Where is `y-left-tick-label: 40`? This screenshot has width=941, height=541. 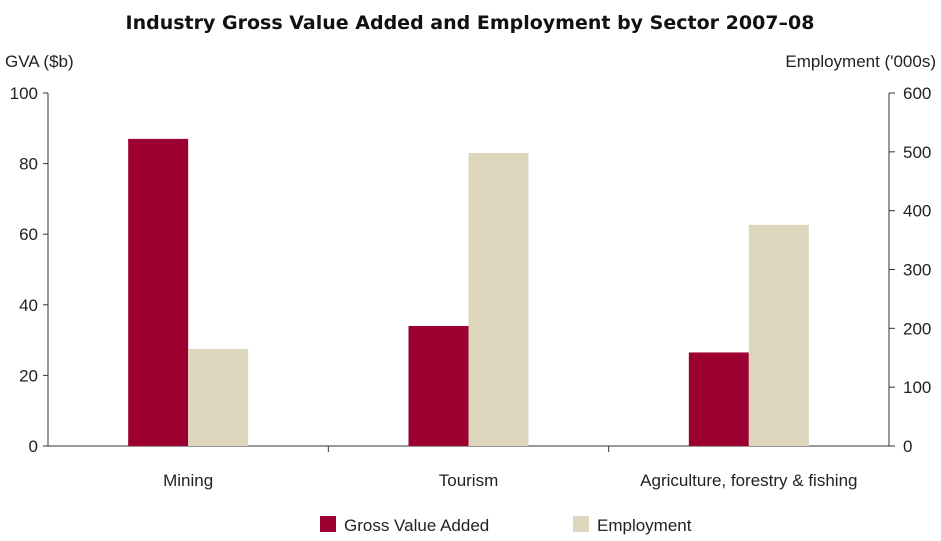 y-left-tick-label: 40 is located at coordinates (28, 305).